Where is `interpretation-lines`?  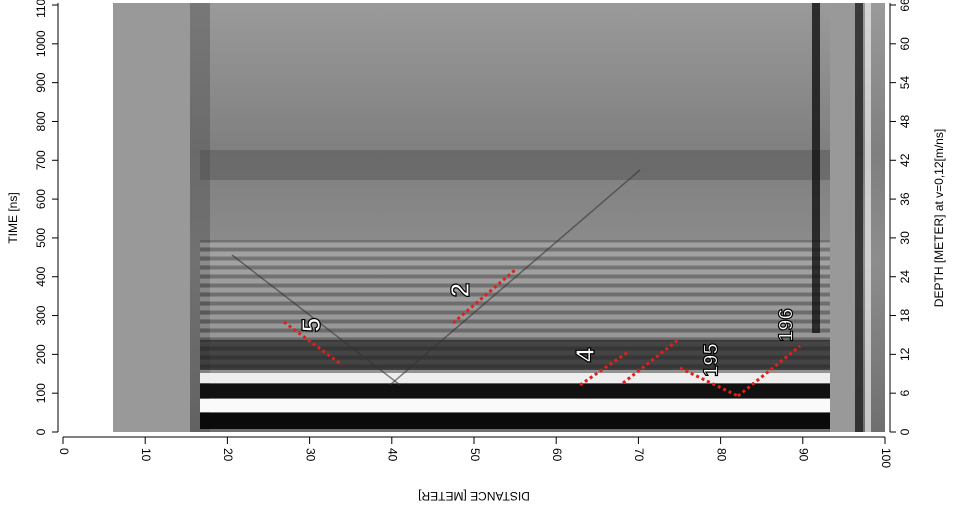 interpretation-lines is located at coordinates (542, 333).